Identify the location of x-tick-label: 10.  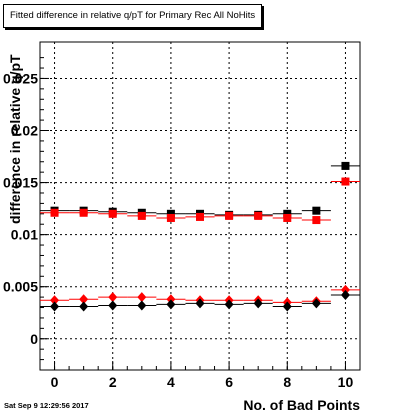
(346, 382).